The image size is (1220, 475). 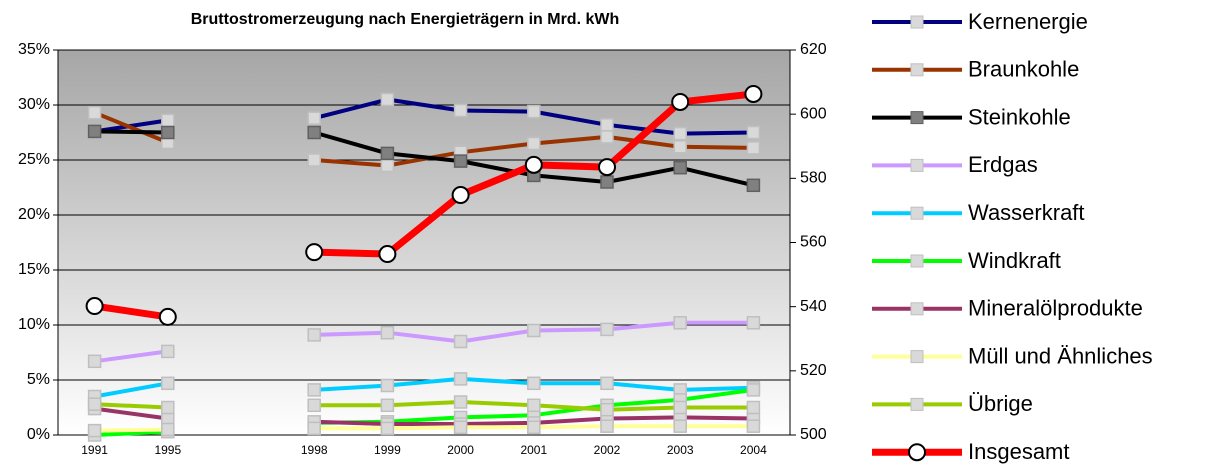 I want to click on legend-label: Wasserkraft, so click(x=1026, y=212).